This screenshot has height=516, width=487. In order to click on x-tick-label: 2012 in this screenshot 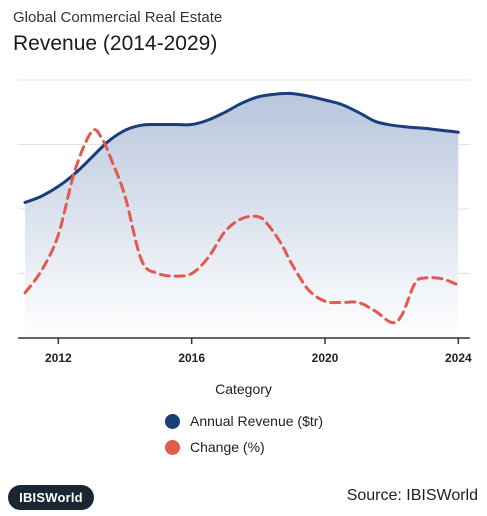, I will do `click(58, 358)`.